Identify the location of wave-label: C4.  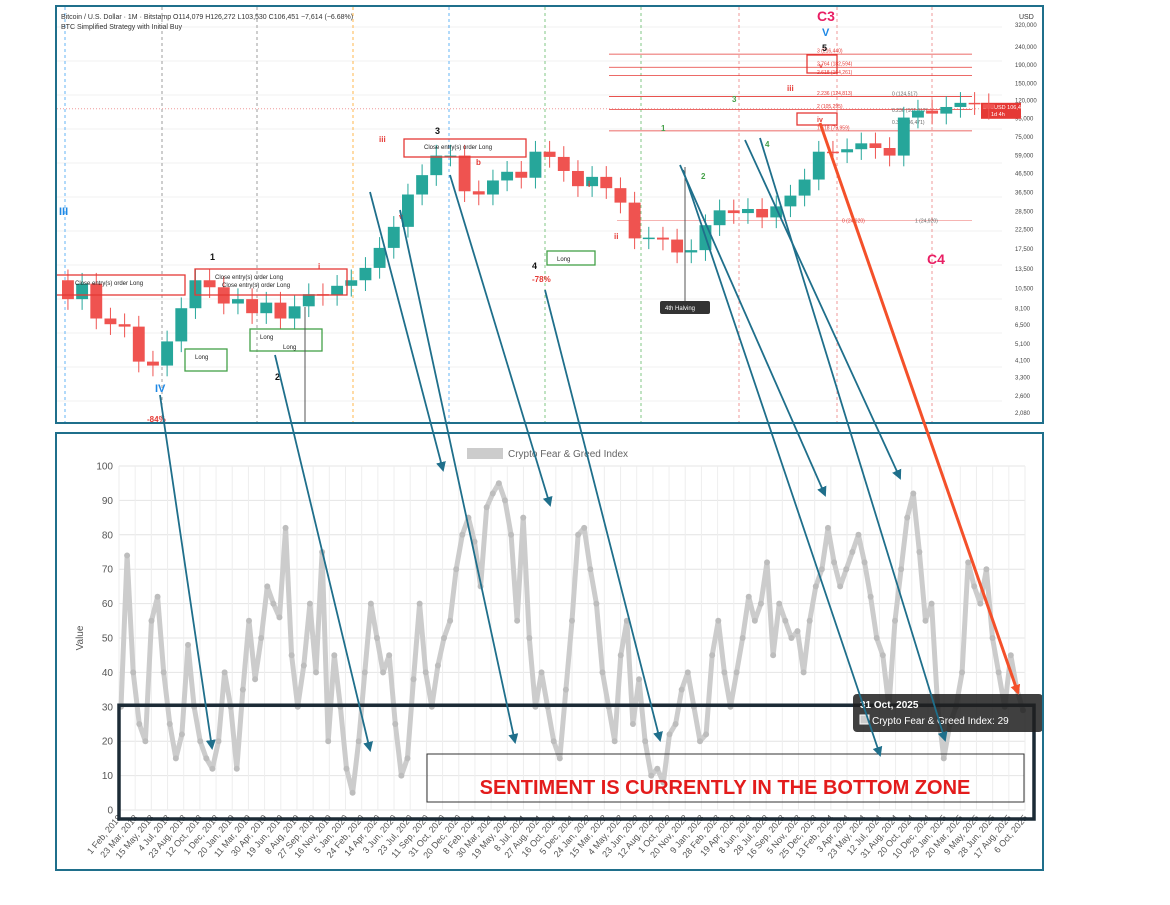
(936, 259).